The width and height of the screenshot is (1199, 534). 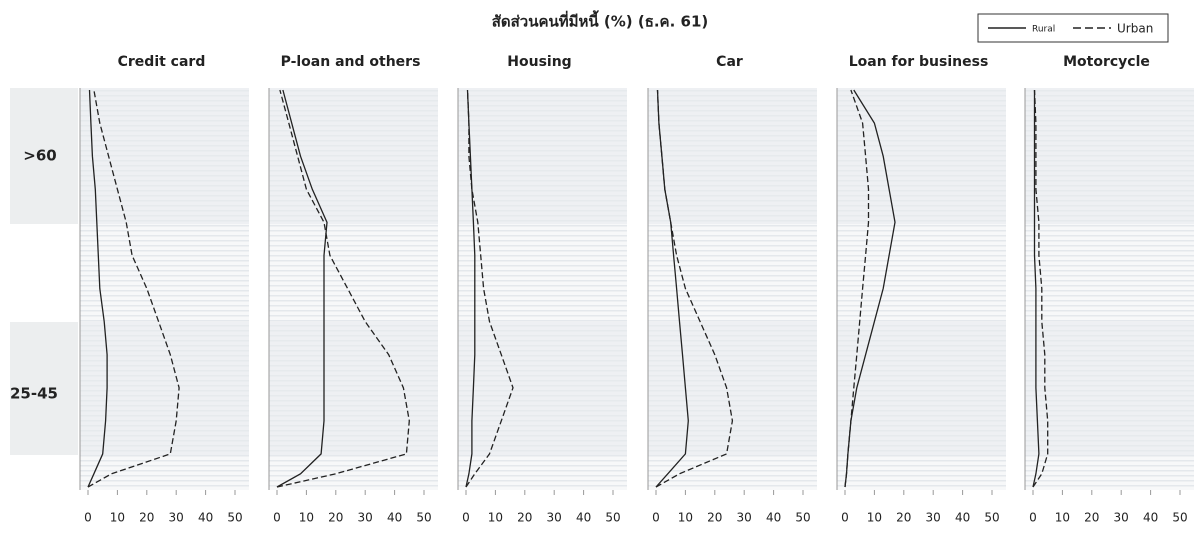 I want to click on panel-title: Motorcycle, so click(x=1106, y=62).